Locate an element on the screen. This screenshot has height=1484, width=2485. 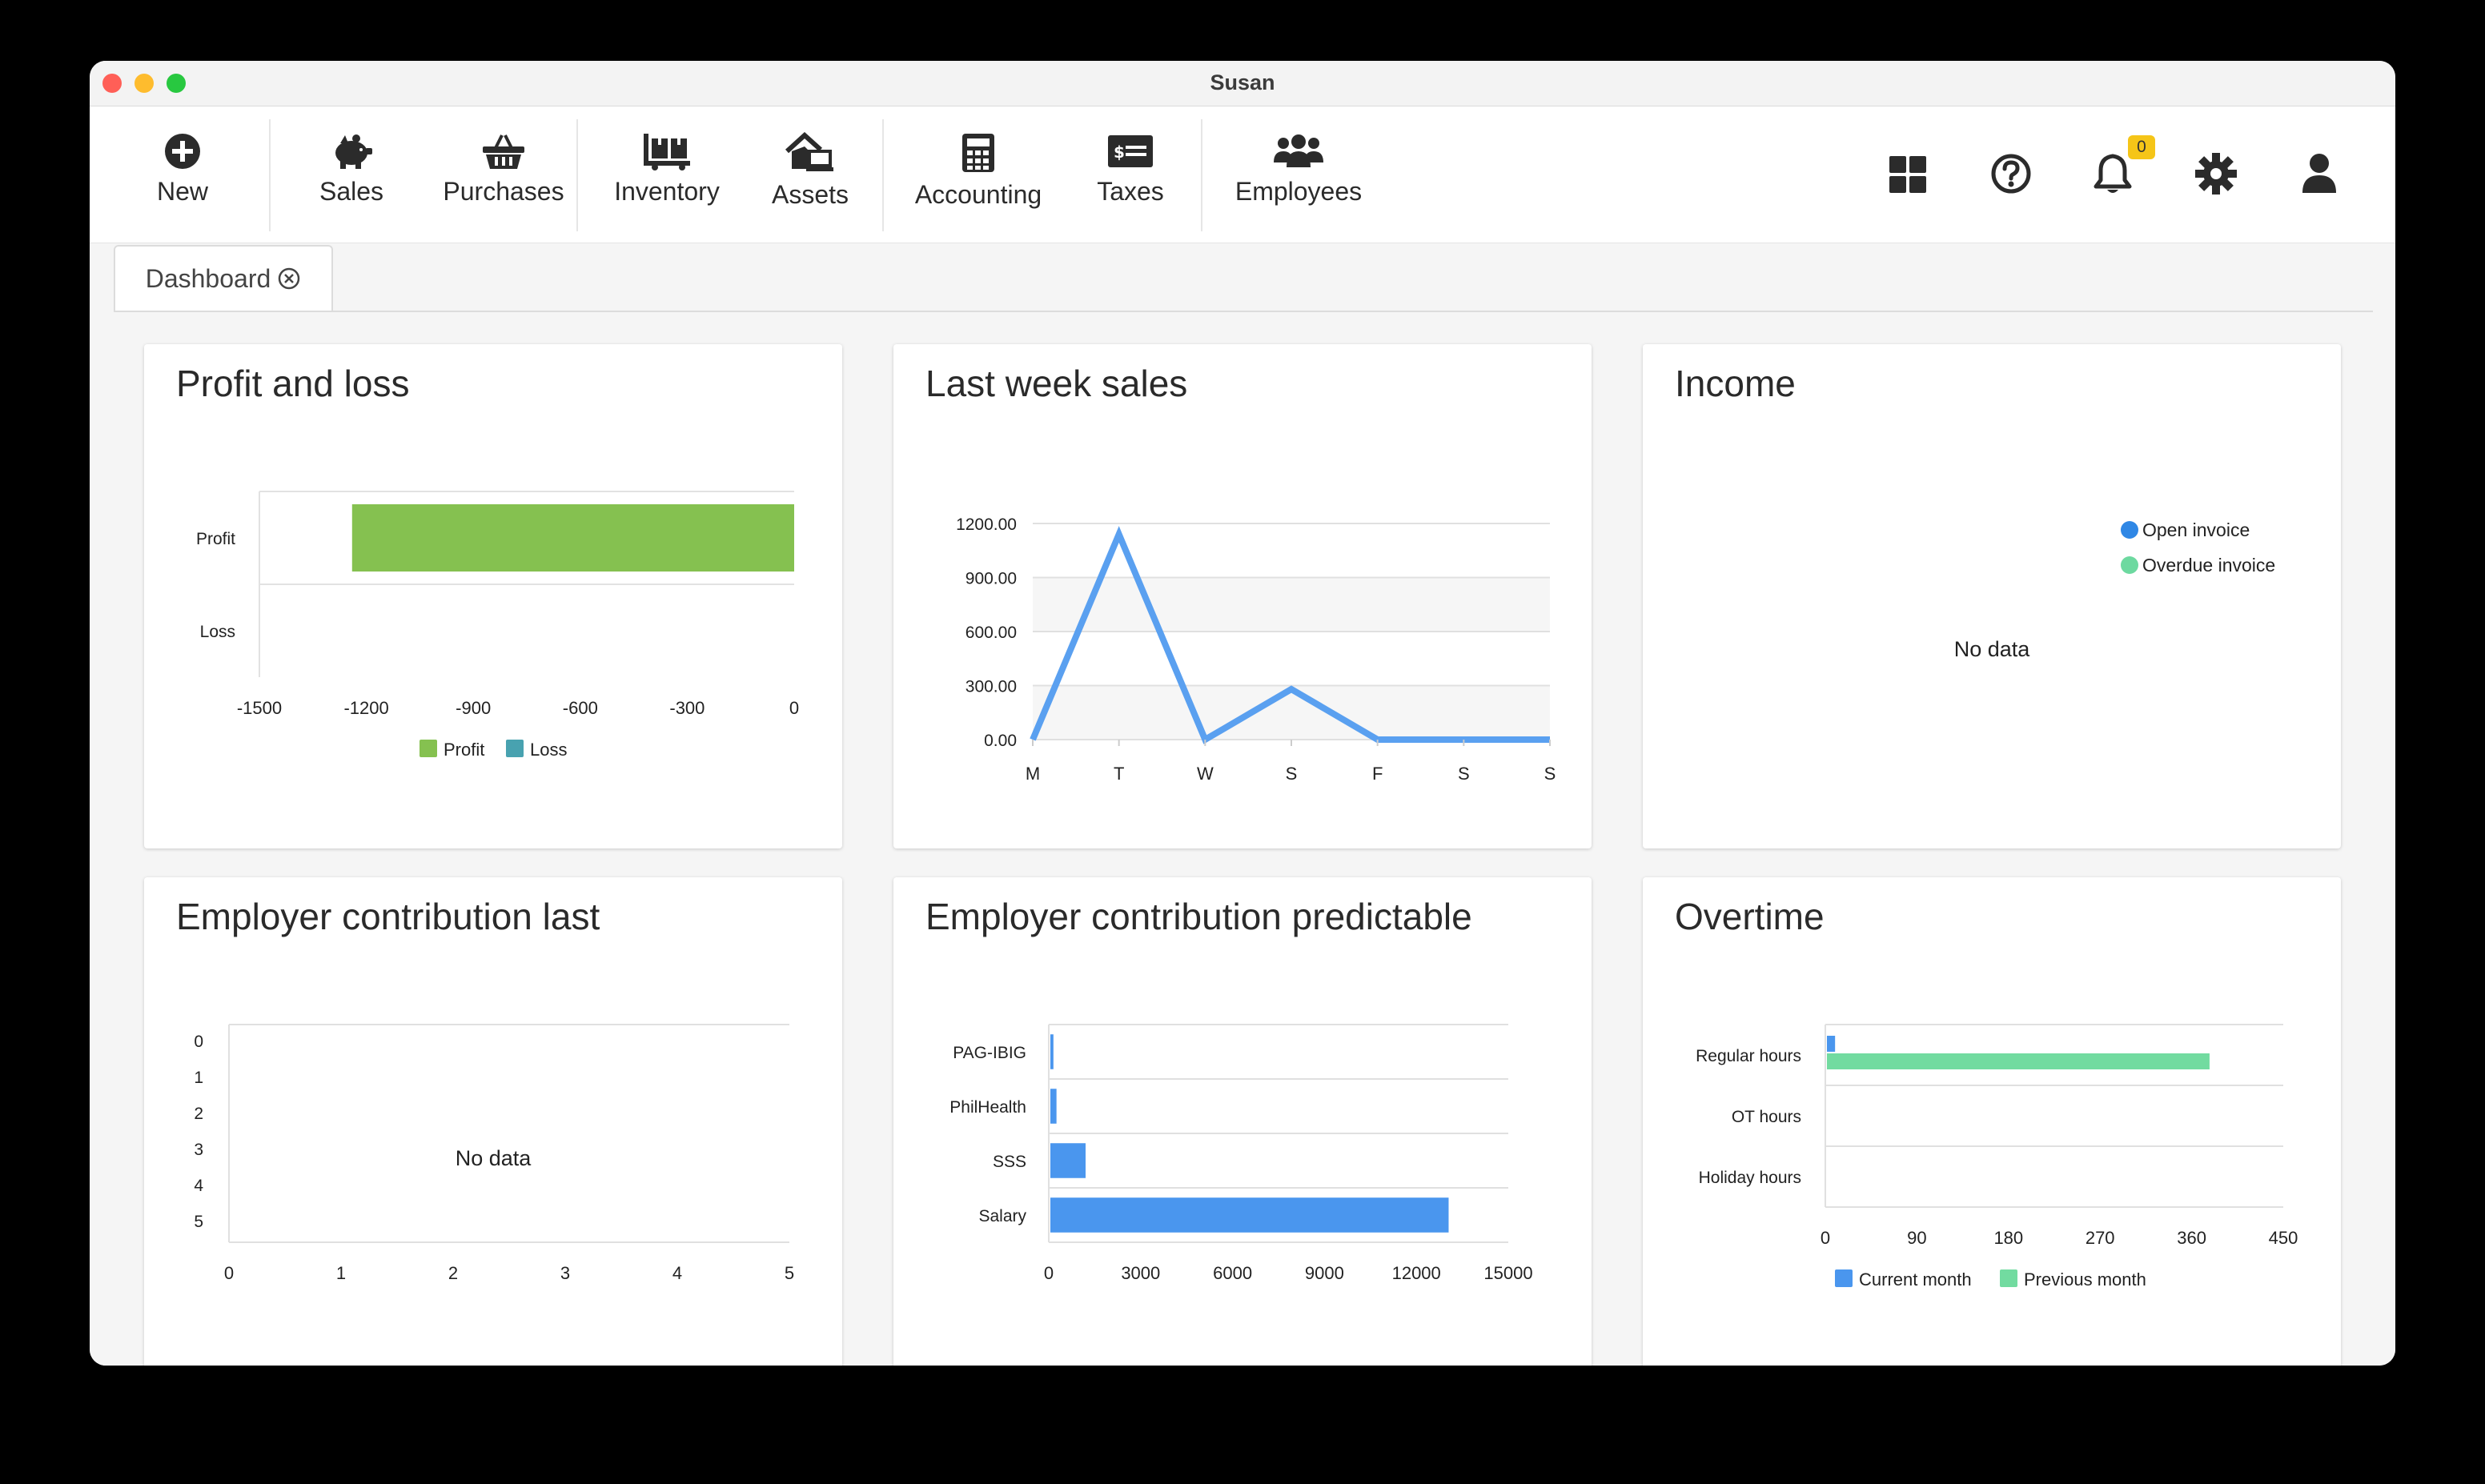
tab-bar: Dashboard is located at coordinates (1243, 277).